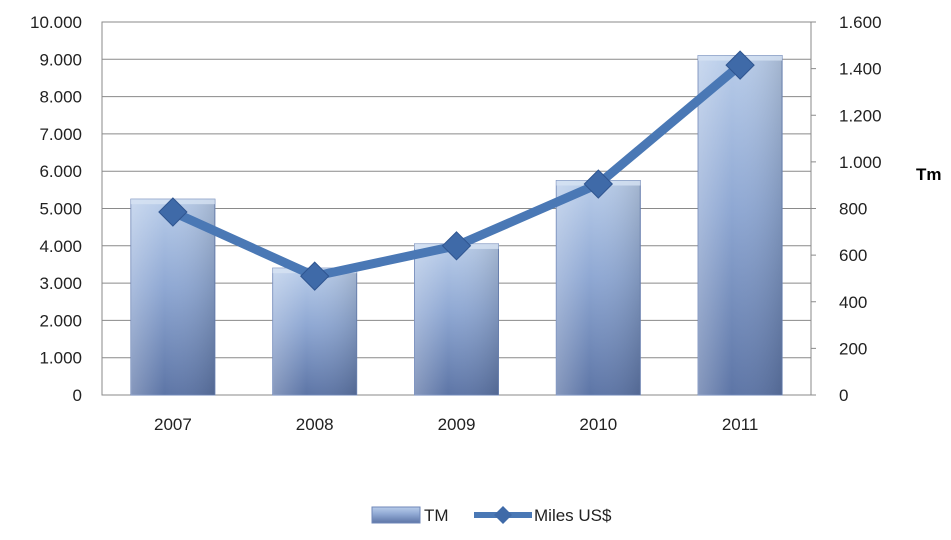 The height and width of the screenshot is (540, 951). Describe the element at coordinates (598, 424) in the screenshot. I see `x-tick-label: 2010` at that location.